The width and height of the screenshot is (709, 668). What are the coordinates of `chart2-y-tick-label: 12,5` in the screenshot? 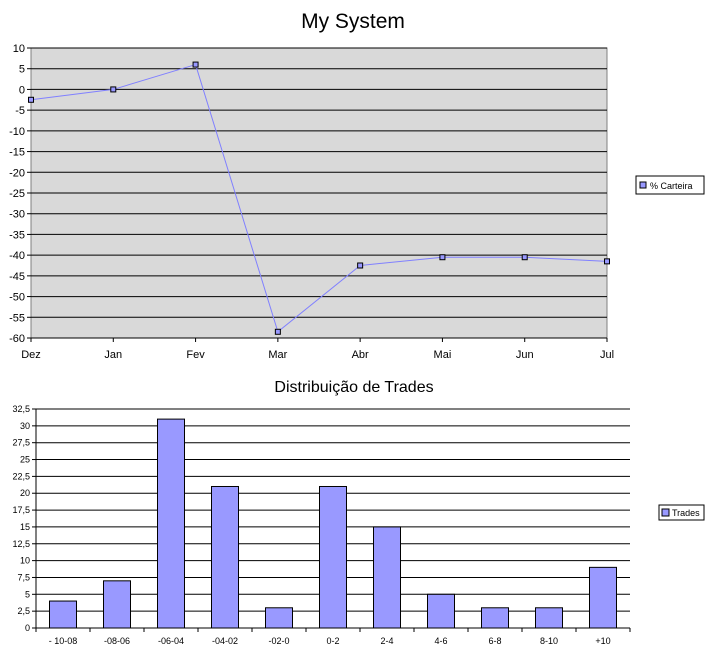 It's located at (21, 544).